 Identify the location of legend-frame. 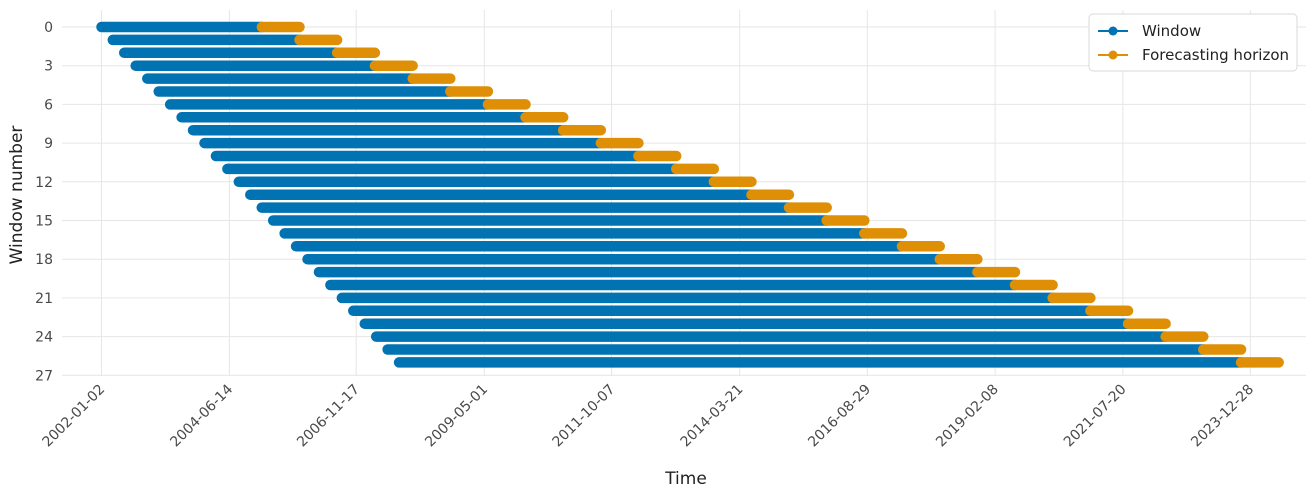
(1193, 42).